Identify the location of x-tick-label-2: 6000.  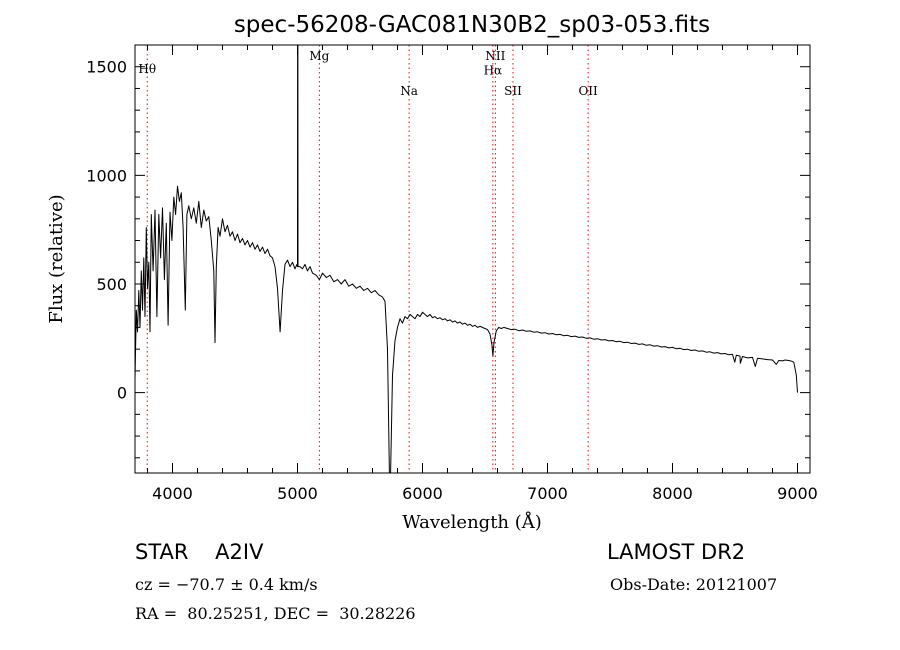
(422, 493).